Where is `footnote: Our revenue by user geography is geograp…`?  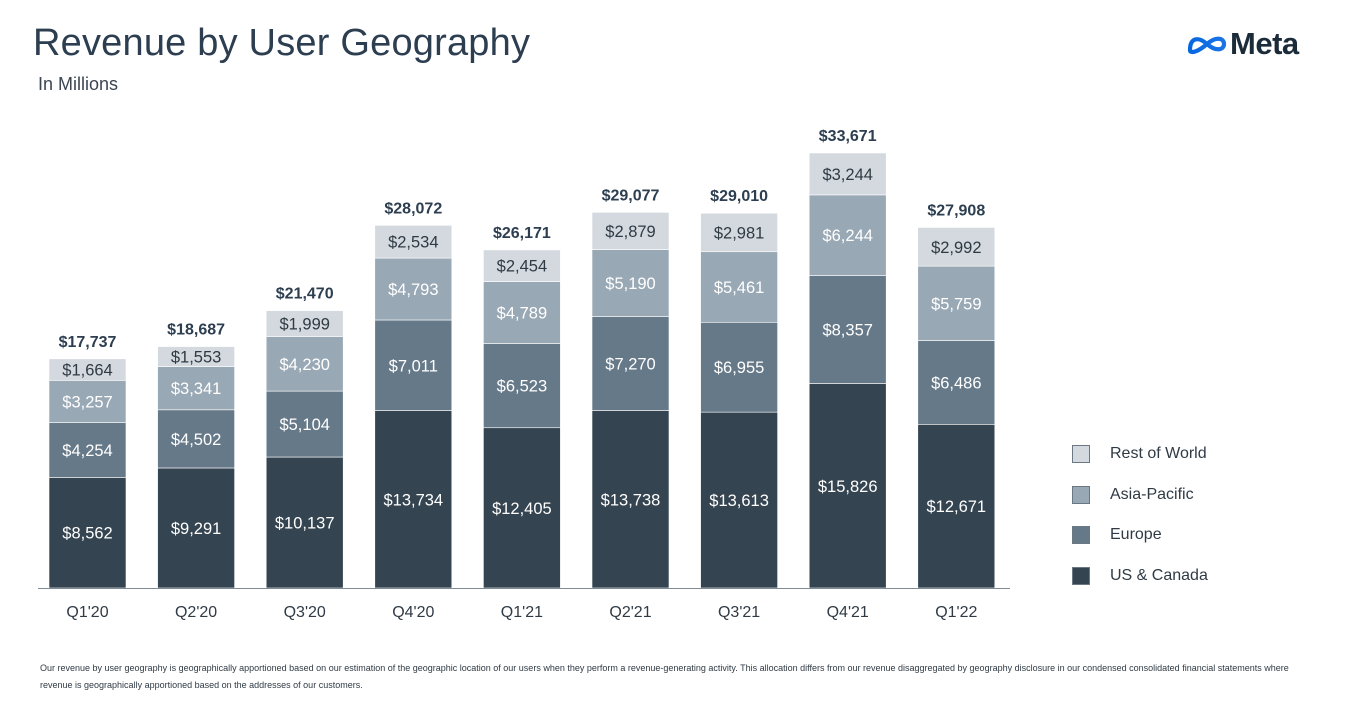 footnote: Our revenue by user geography is geograp… is located at coordinates (664, 676).